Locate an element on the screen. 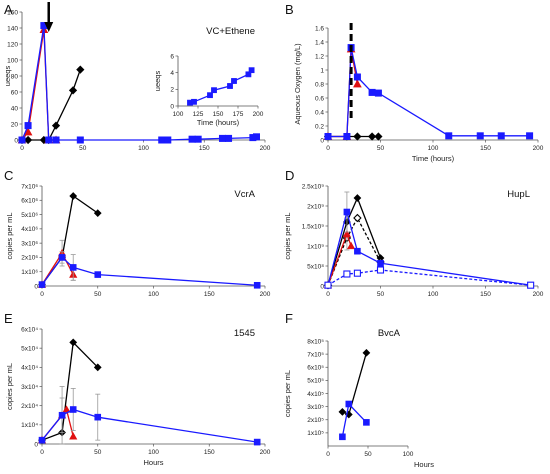  panel-b-y-tick-label: 1.6 is located at coordinates (319, 28).